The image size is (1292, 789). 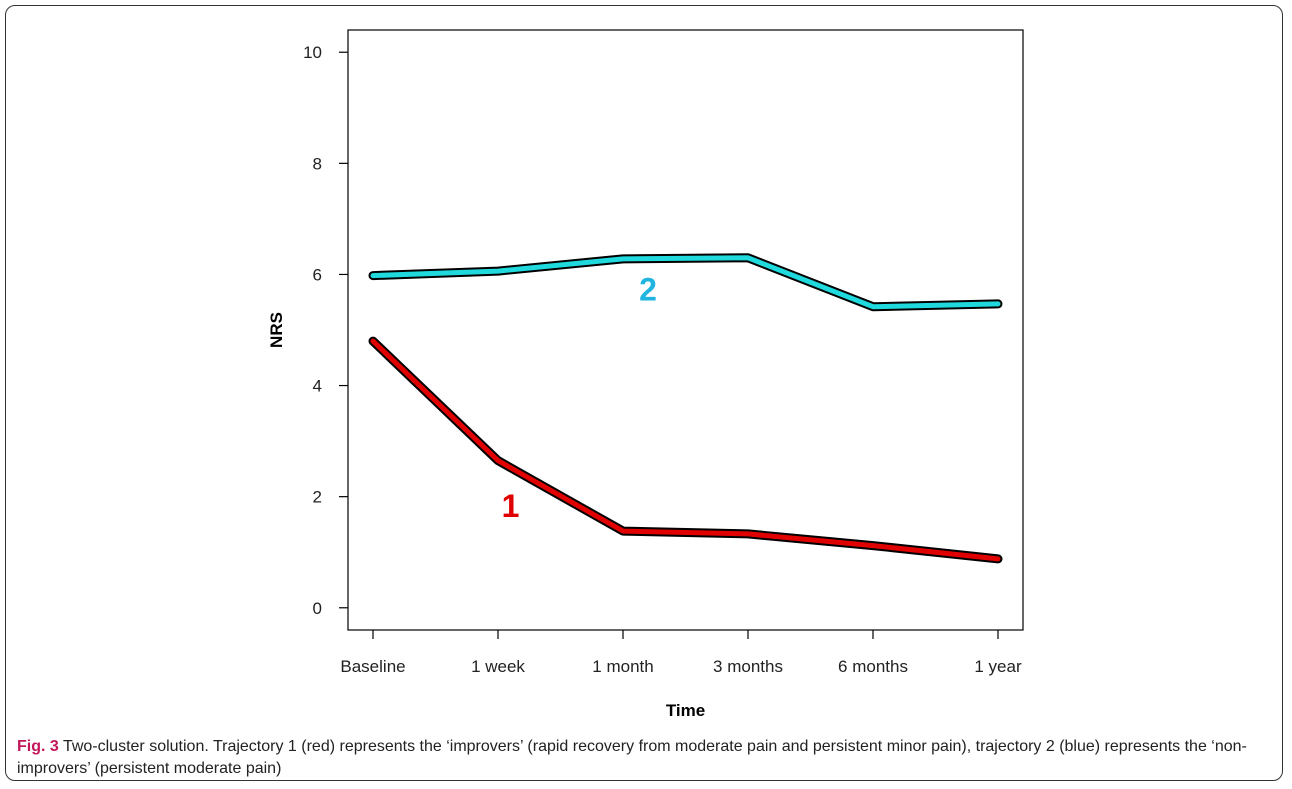 I want to click on caption-label: Fig. 3, so click(x=38, y=746).